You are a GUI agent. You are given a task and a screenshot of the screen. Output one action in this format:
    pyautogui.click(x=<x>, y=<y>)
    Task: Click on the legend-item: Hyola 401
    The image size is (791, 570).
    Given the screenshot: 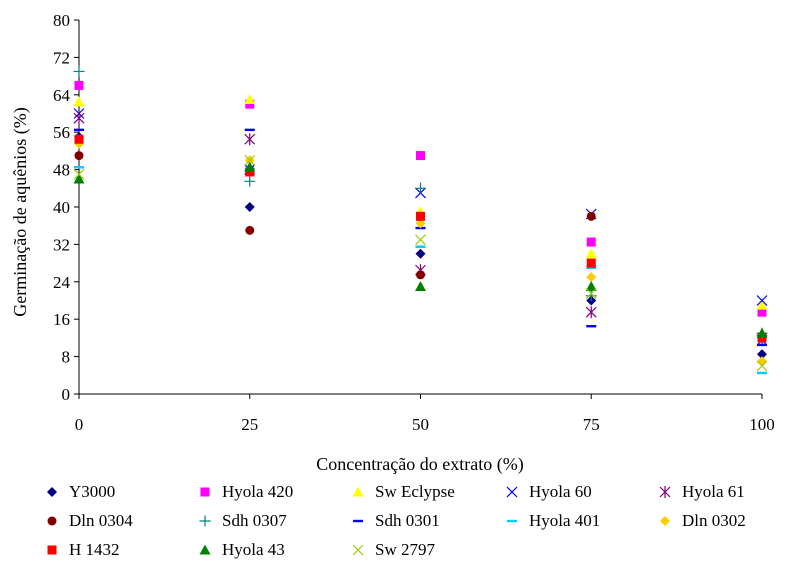 What is the action you would take?
    pyautogui.click(x=553, y=520)
    